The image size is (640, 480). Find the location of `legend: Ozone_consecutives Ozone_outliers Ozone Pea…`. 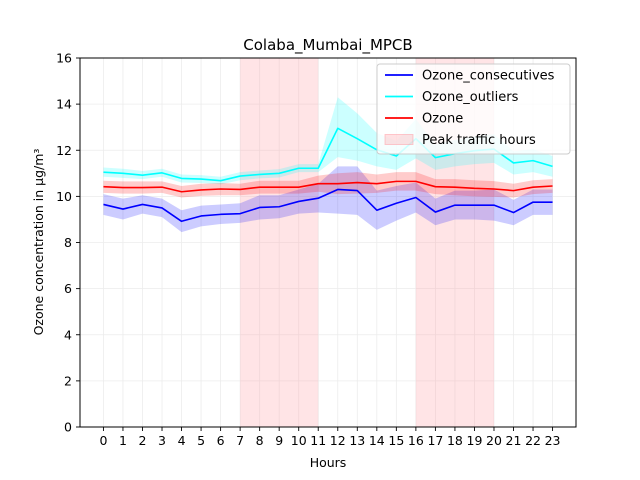

legend: Ozone_consecutives Ozone_outliers Ozone Pea… is located at coordinates (473, 109).